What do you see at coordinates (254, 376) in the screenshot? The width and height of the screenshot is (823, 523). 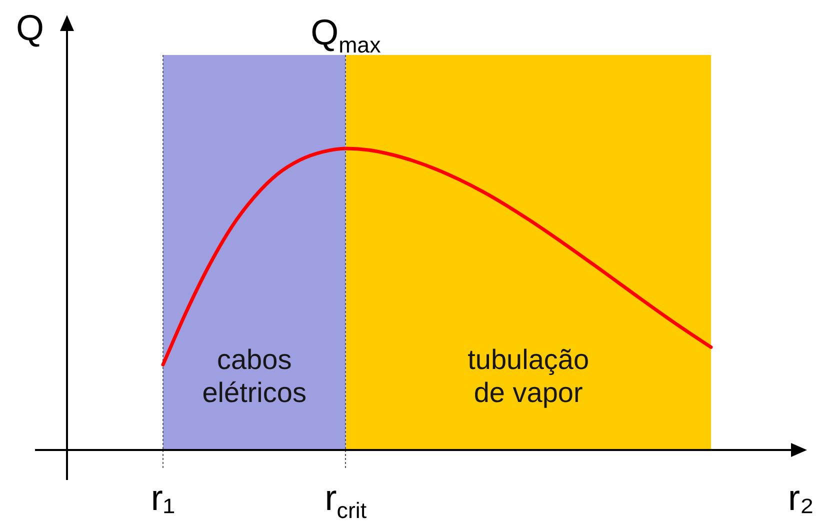 I see `band-label: cabos elétricos` at bounding box center [254, 376].